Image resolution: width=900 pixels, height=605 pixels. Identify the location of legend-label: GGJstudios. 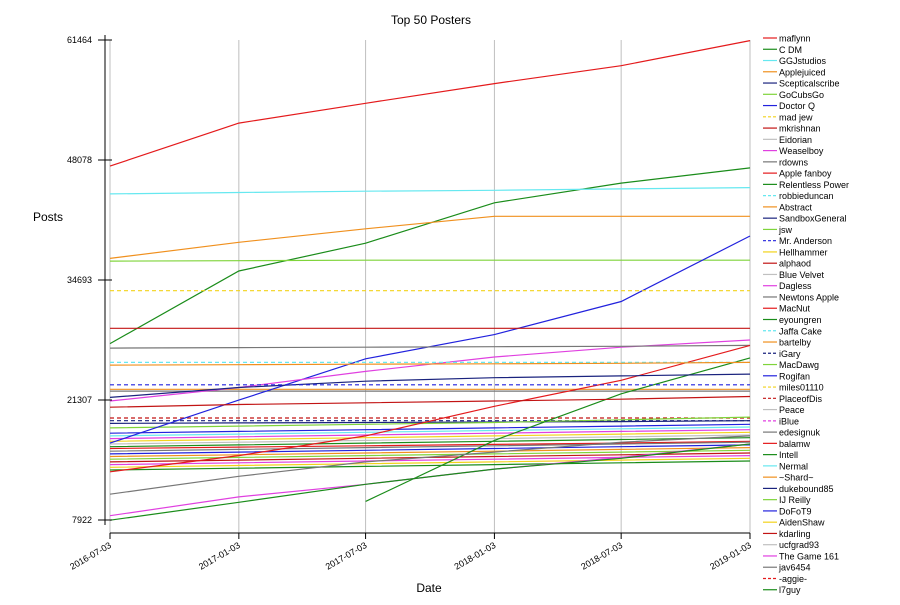
(803, 61).